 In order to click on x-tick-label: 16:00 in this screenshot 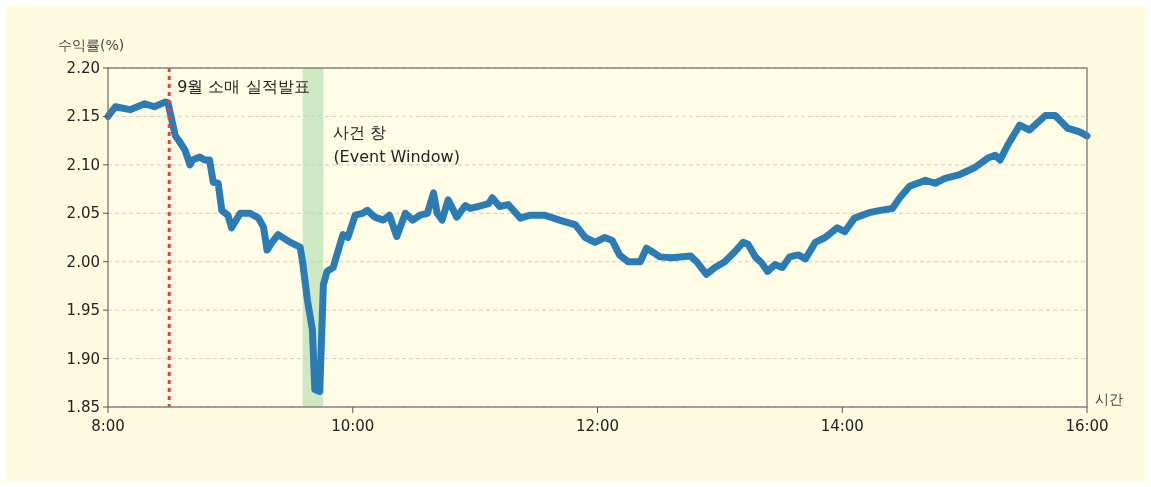, I will do `click(1087, 426)`.